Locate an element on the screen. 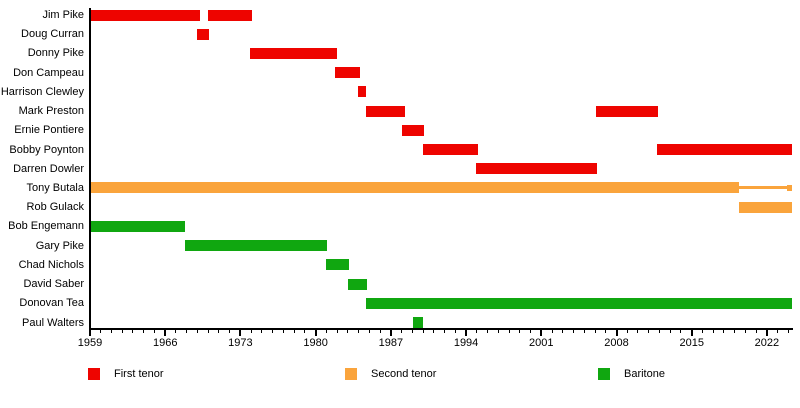 This screenshot has width=800, height=408. x-axis-year-label: 2001 is located at coordinates (541, 343).